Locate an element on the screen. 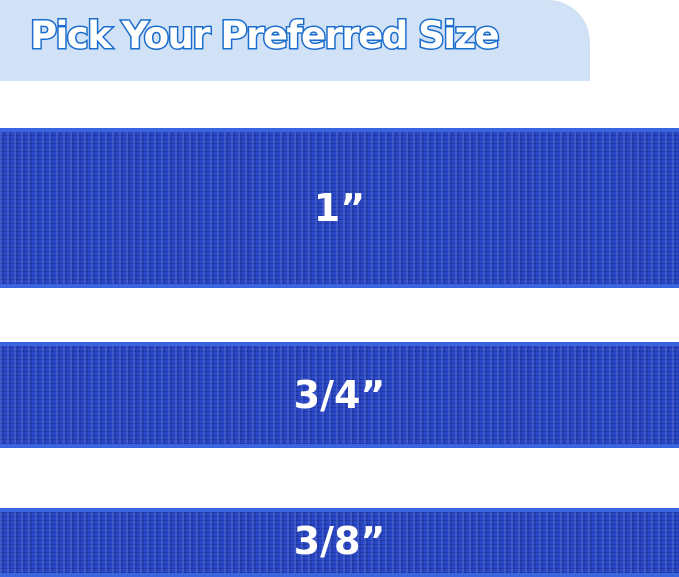 The height and width of the screenshot is (577, 679). webbing-strip-3-8-inch: 3/8” is located at coordinates (339, 542).